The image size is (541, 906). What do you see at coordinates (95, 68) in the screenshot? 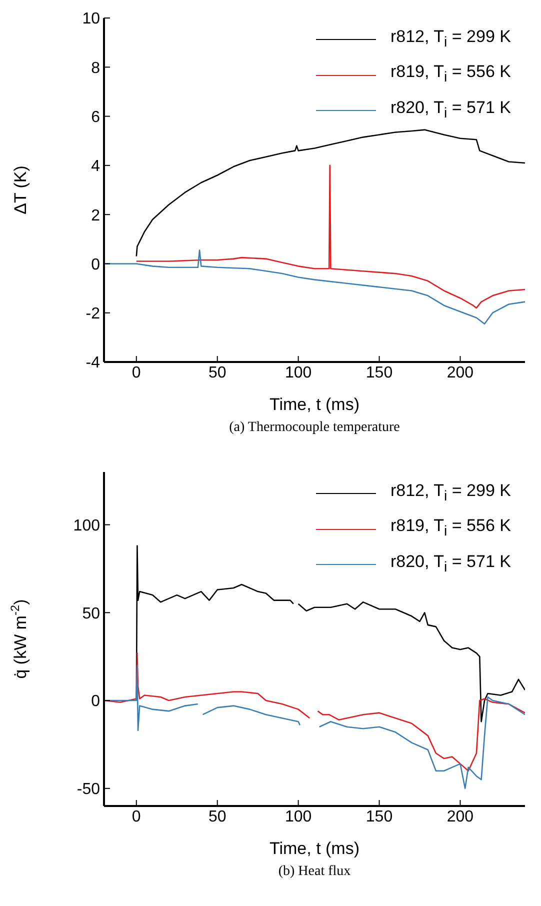
I see `y-tick-label: 8` at bounding box center [95, 68].